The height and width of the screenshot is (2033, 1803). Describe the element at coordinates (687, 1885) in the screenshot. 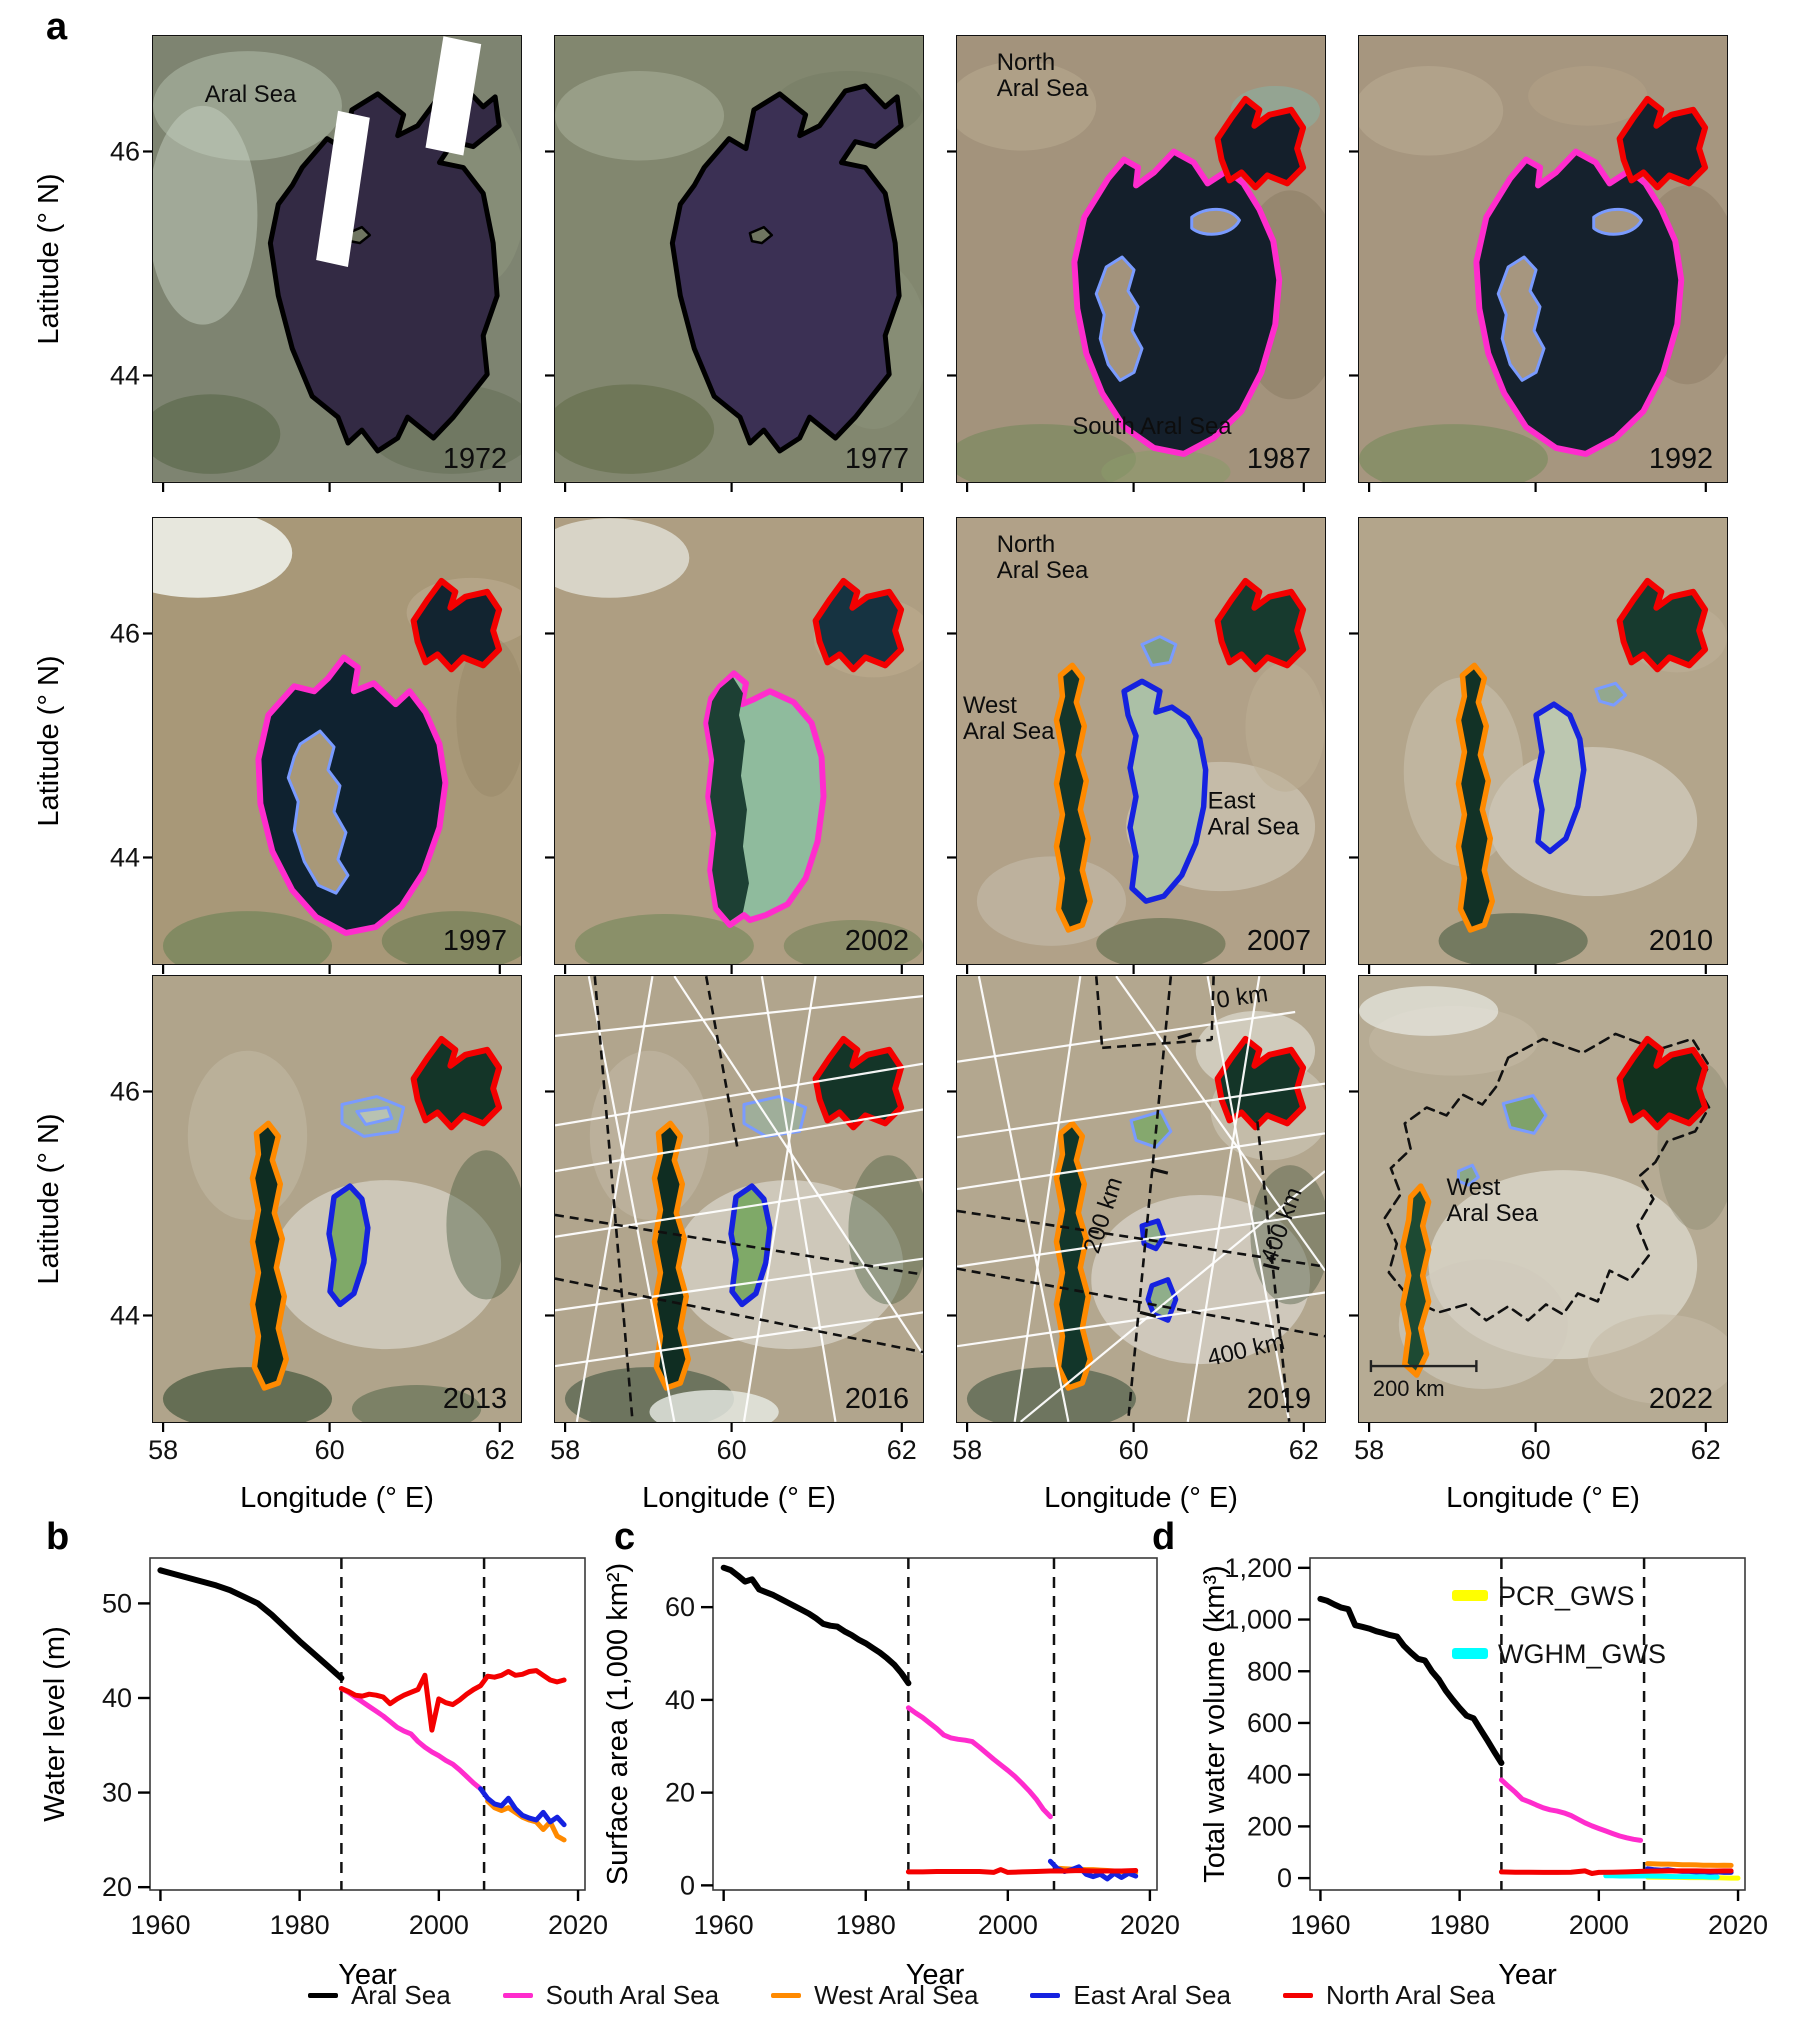

I see `svg-text: 0` at that location.